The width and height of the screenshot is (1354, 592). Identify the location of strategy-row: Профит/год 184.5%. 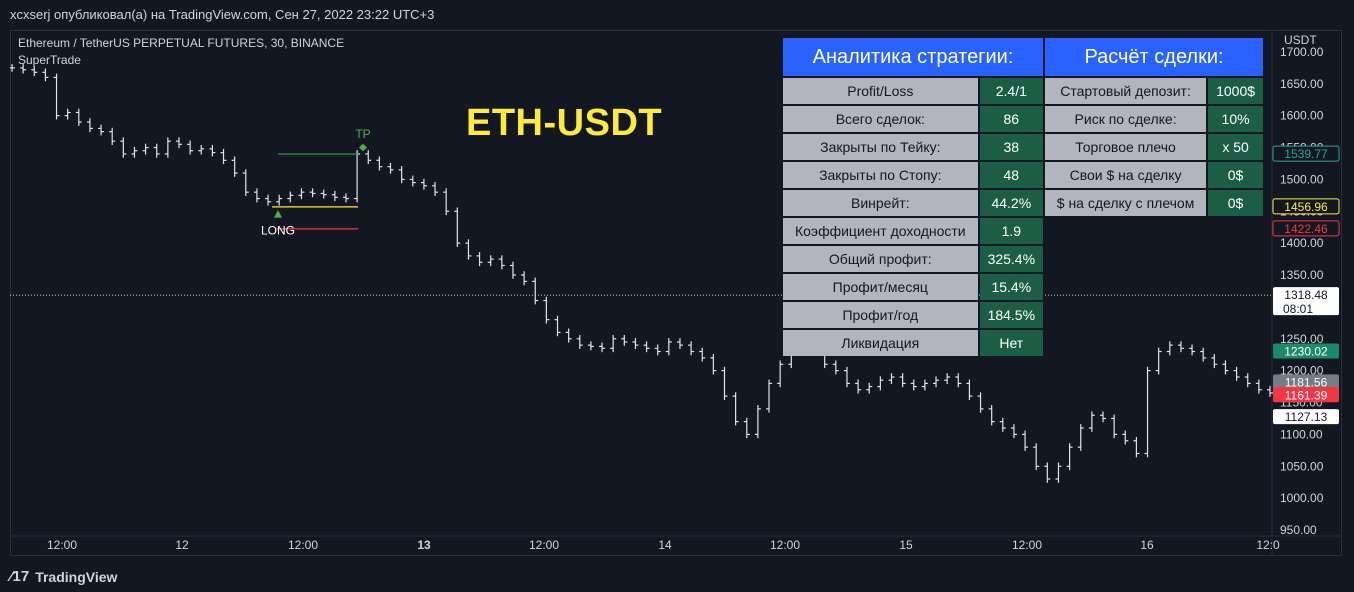
(913, 315).